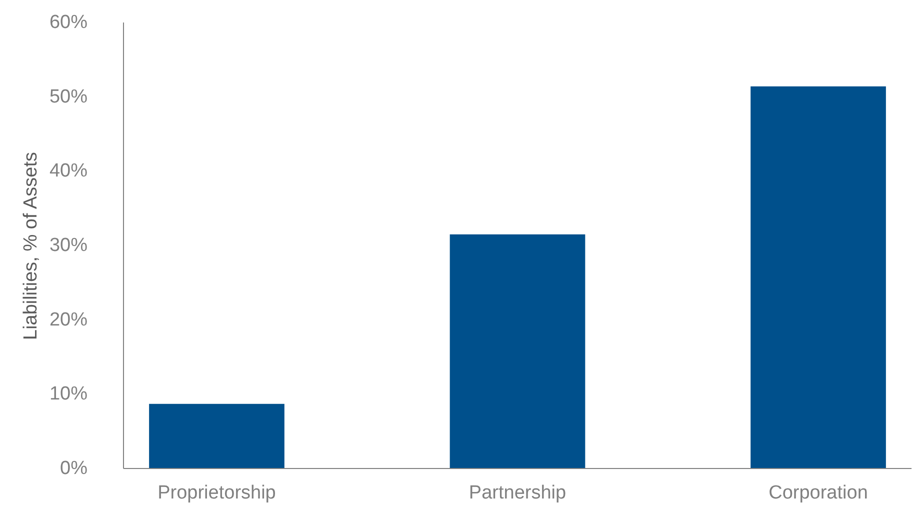  Describe the element at coordinates (68, 97) in the screenshot. I see `y-tick-label: 50%` at that location.